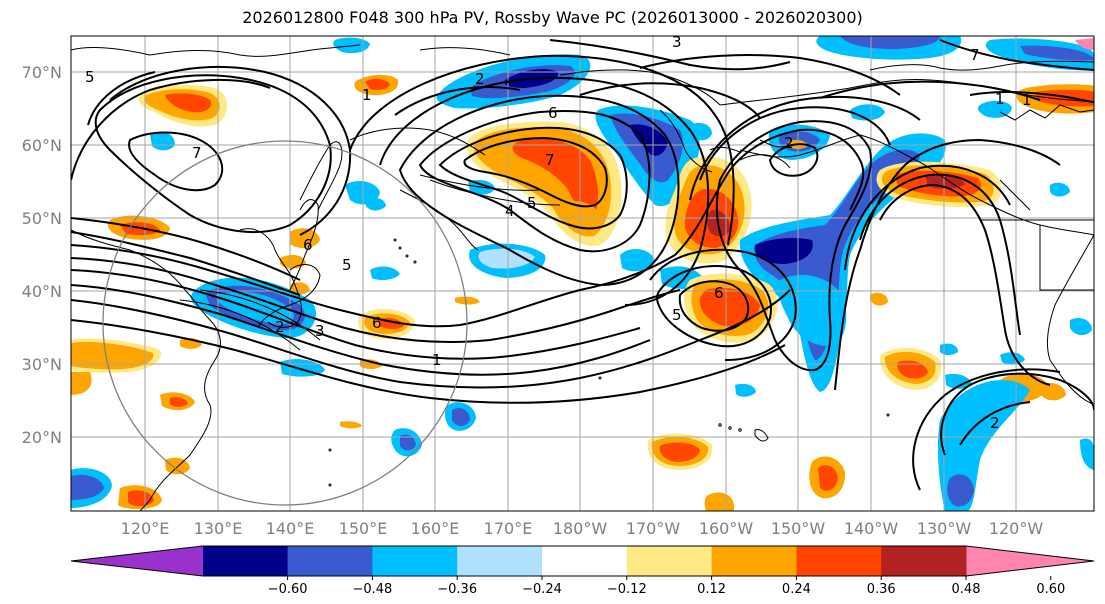  What do you see at coordinates (1030, 561) in the screenshot?
I see `colorbar-extend-max` at bounding box center [1030, 561].